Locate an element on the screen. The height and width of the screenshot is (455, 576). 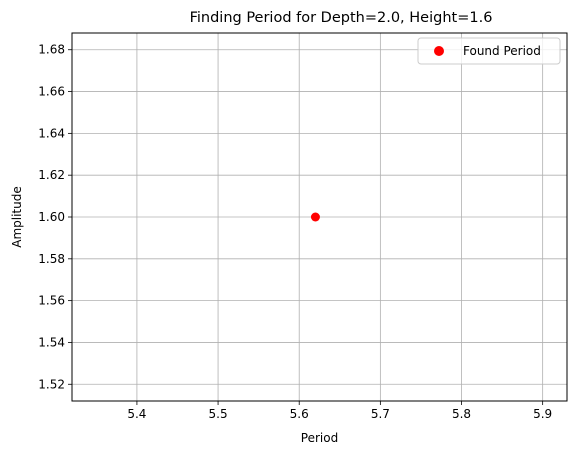
y-tick-label: 1.54 is located at coordinates (51, 342).